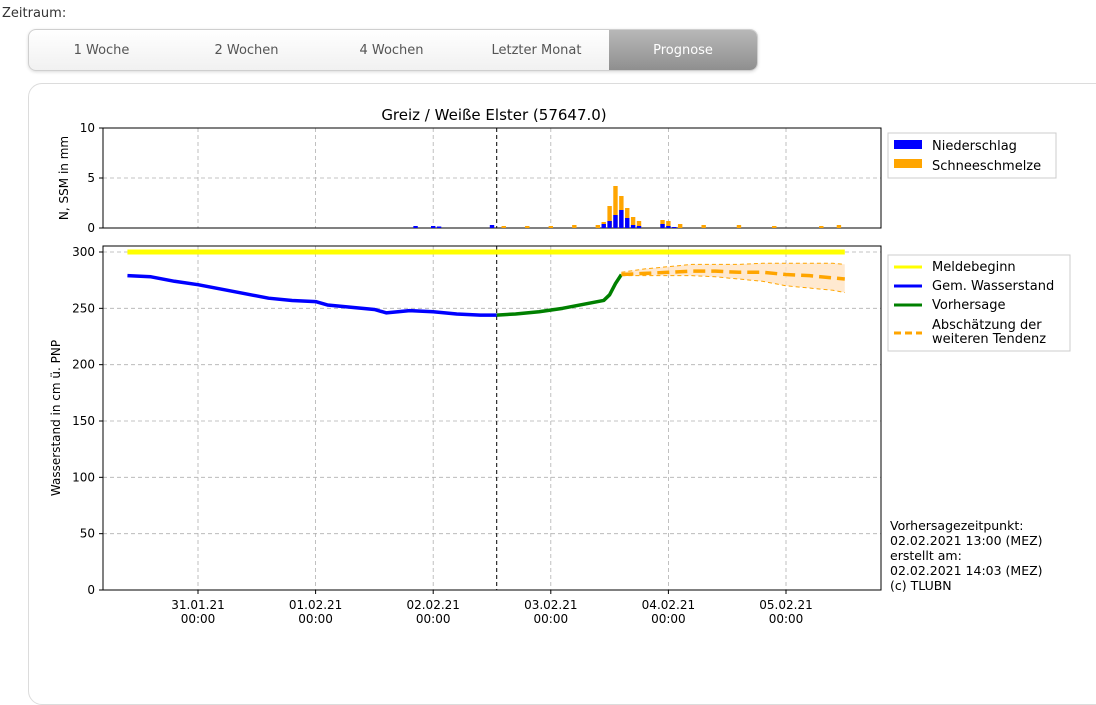 This screenshot has width=1096, height=705. What do you see at coordinates (312, 295) in the screenshot?
I see `measured-level-line` at bounding box center [312, 295].